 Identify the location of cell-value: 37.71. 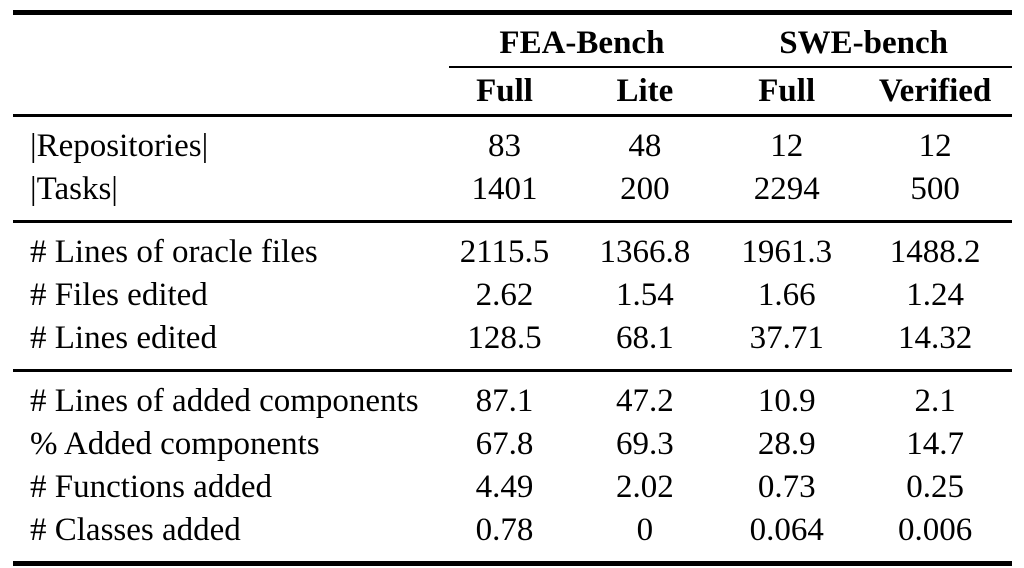
(786, 338).